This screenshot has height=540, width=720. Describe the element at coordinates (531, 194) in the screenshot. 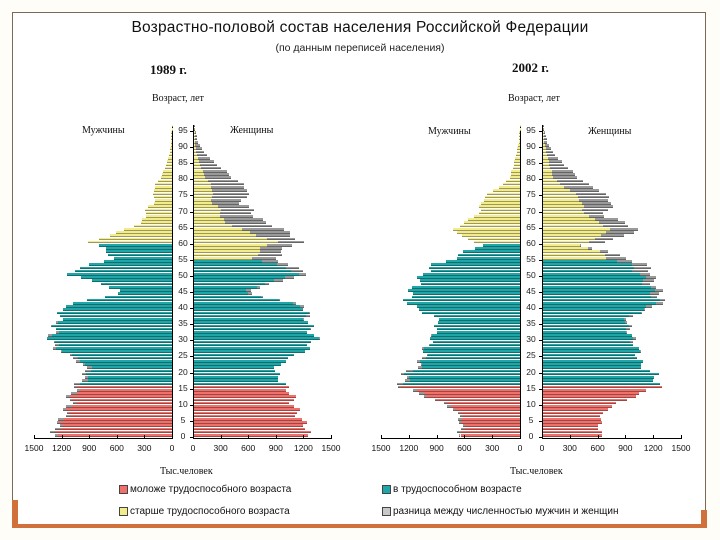

I see `age-tick-label: 75` at that location.